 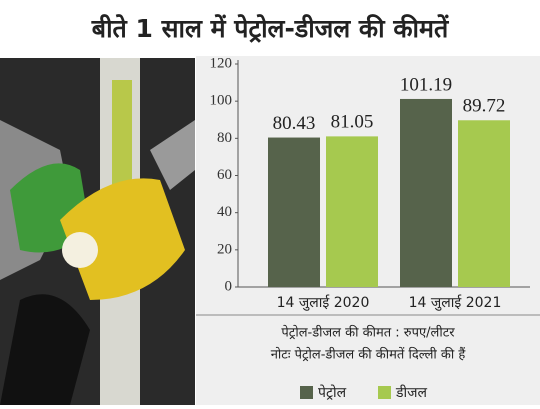 What do you see at coordinates (484, 106) in the screenshot?
I see `value-label: 89.72` at bounding box center [484, 106].